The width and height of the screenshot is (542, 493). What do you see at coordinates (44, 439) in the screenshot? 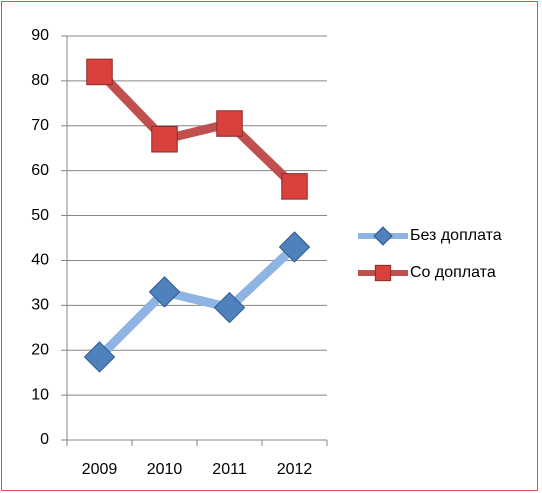
I see `y-tick-label: 0` at bounding box center [44, 439].